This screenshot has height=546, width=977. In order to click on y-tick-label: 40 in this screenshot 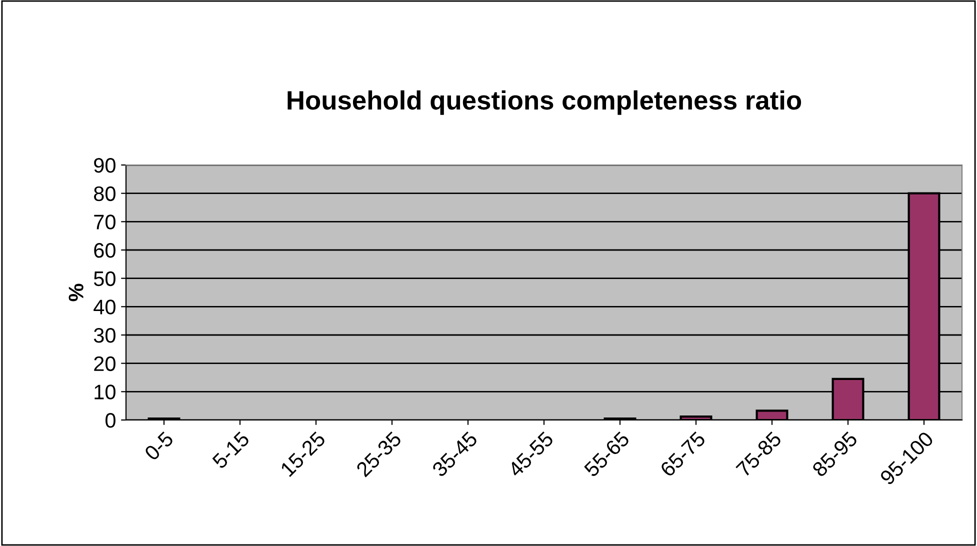, I will do `click(105, 307)`.